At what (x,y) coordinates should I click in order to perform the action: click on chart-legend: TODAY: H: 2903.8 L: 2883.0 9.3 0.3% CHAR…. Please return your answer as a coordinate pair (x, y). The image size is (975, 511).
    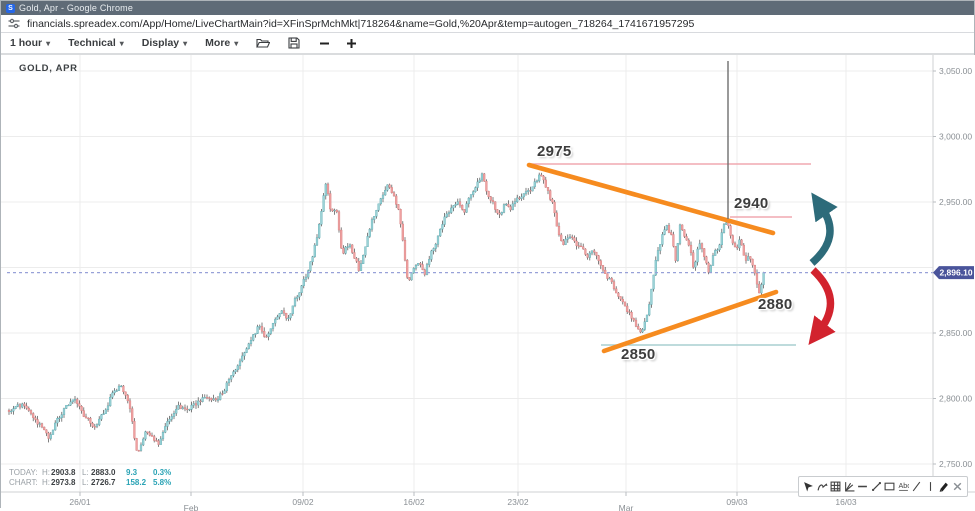
    Looking at the image, I should click on (90, 478).